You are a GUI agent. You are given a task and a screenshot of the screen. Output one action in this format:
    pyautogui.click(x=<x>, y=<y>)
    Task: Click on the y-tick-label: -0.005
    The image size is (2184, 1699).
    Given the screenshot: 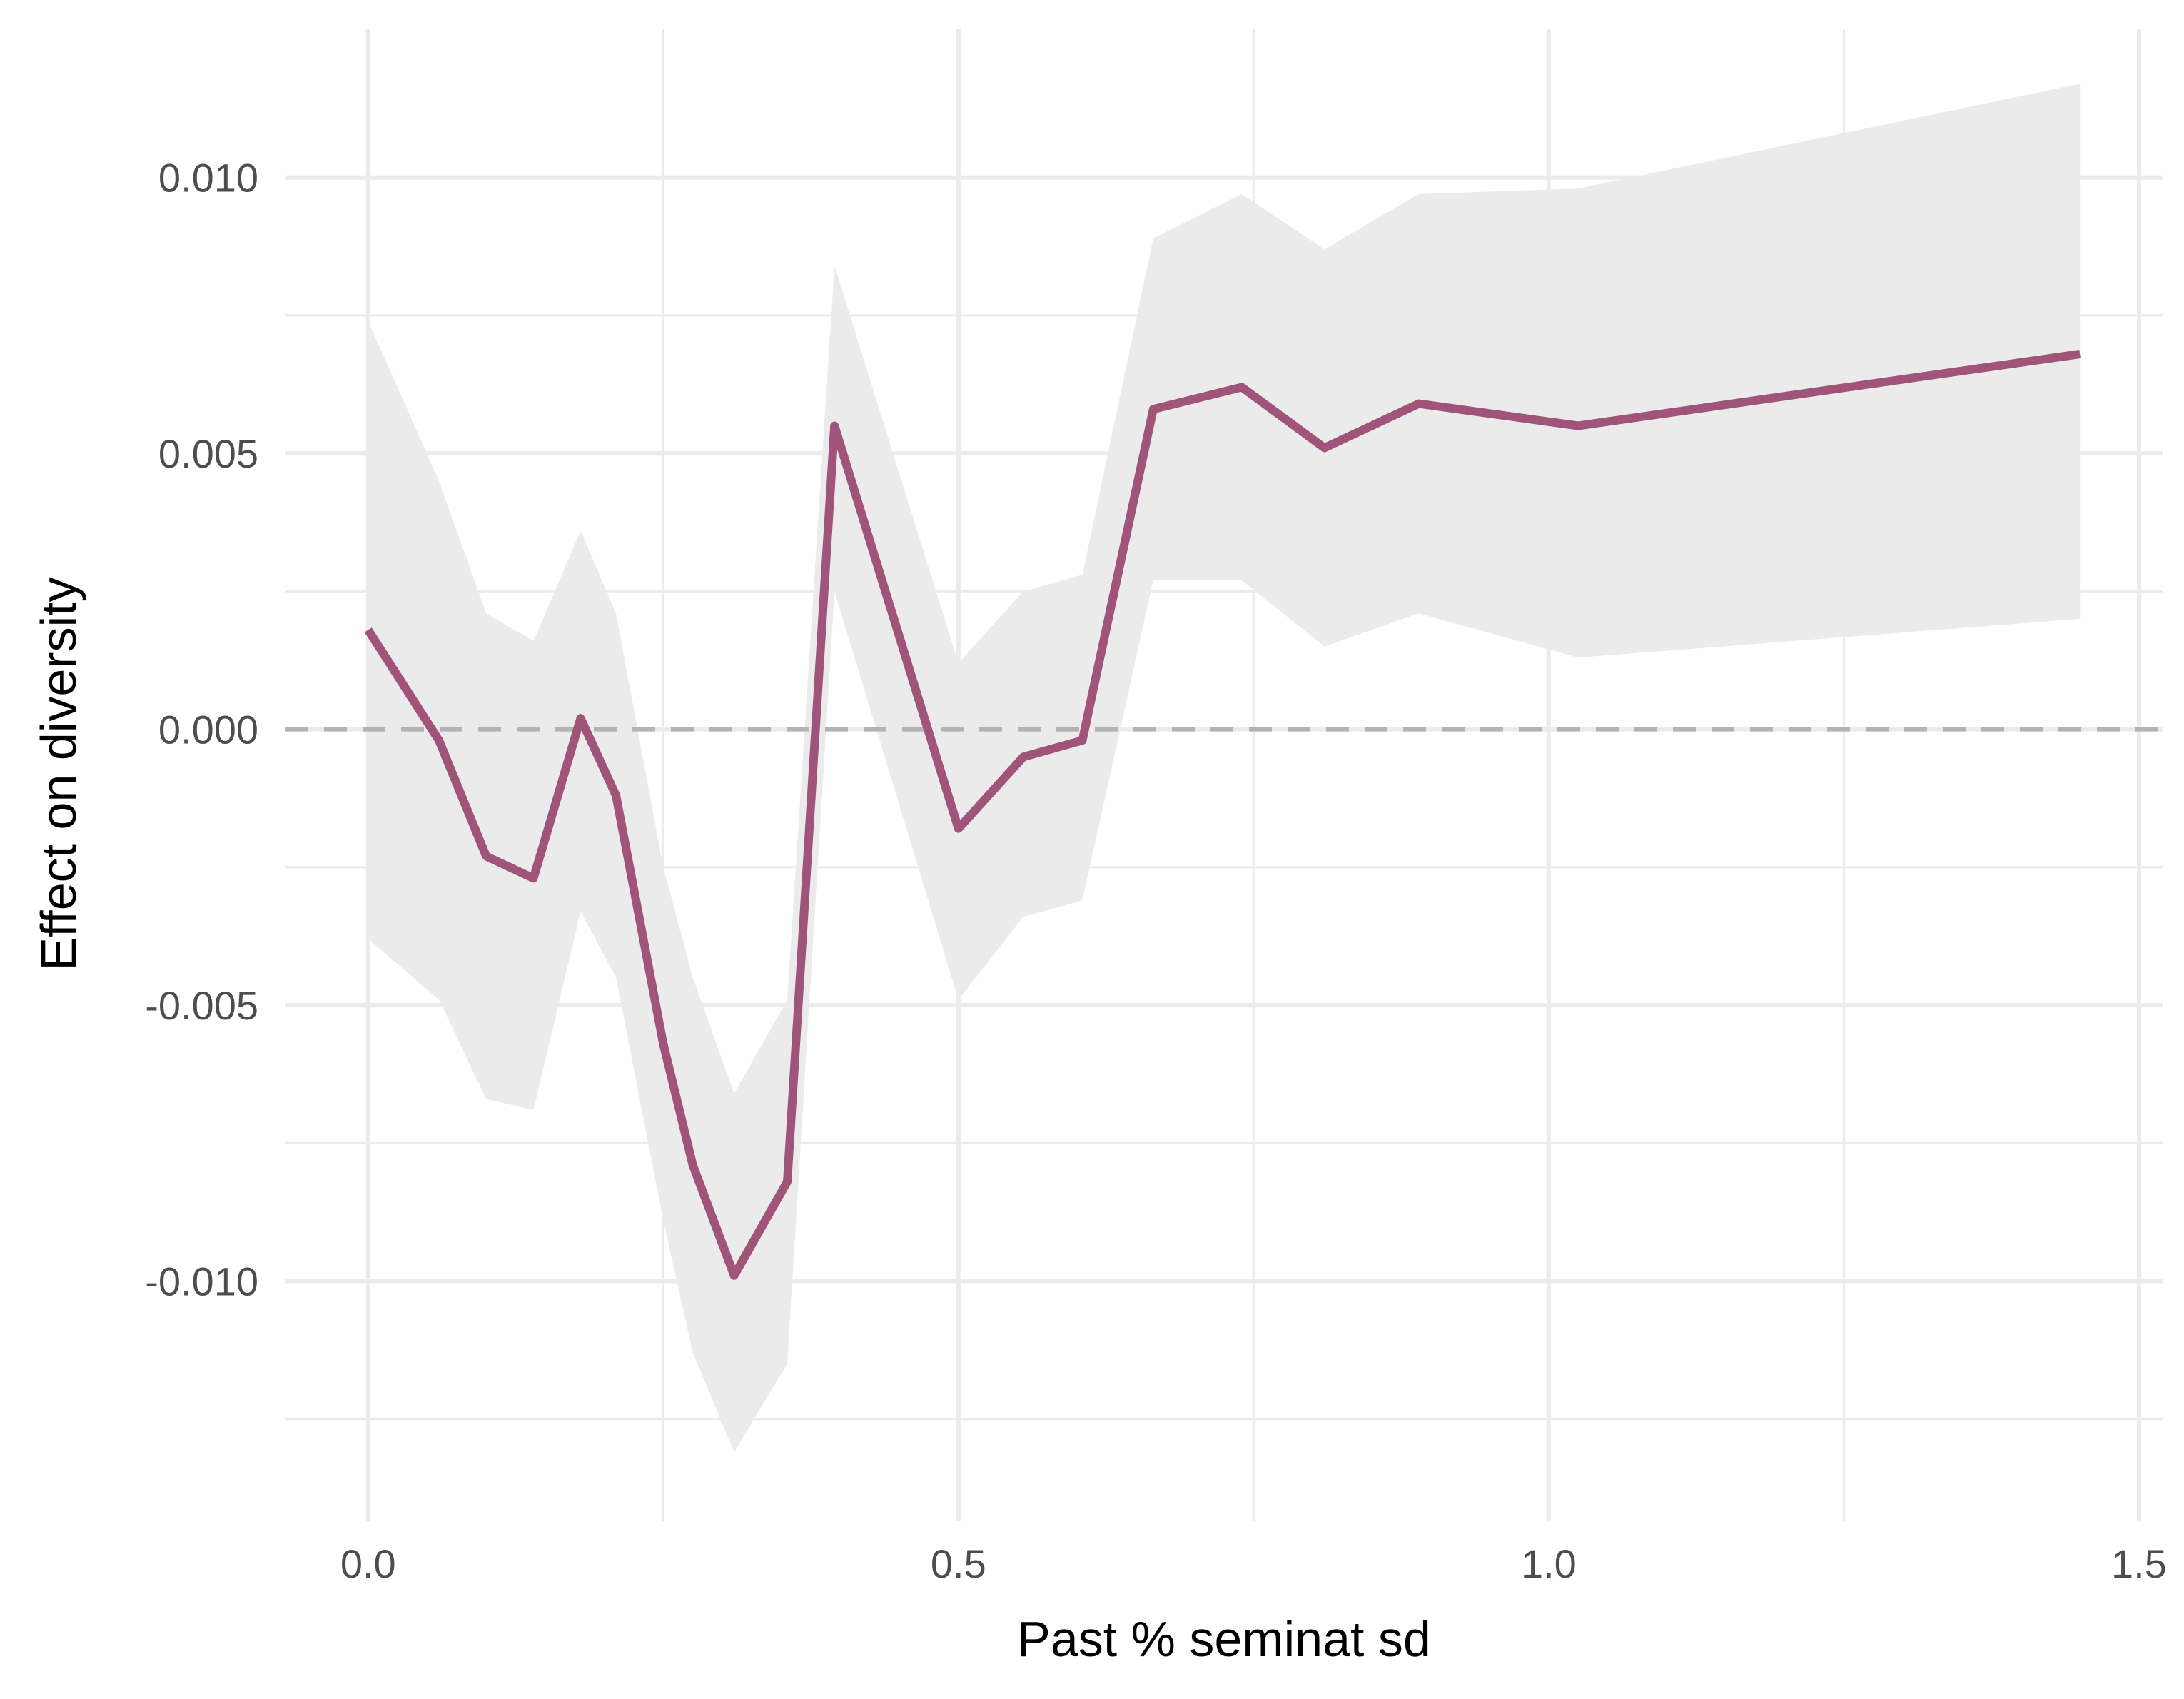 What is the action you would take?
    pyautogui.click(x=201, y=1006)
    